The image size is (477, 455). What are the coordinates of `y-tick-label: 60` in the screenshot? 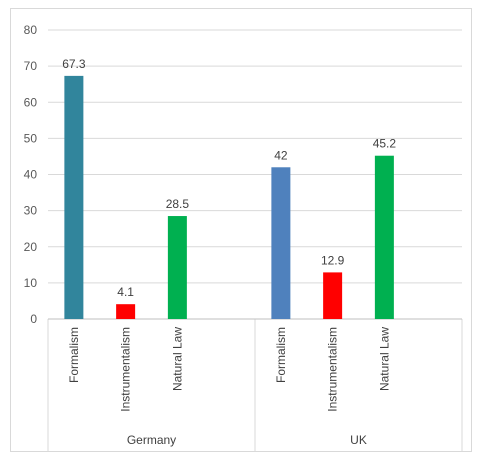 It's located at (31, 102).